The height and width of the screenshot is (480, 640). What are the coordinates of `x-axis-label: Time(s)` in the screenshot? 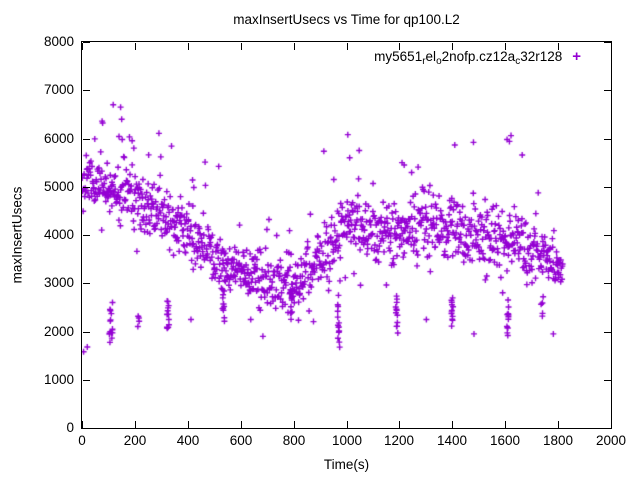 It's located at (346, 464).